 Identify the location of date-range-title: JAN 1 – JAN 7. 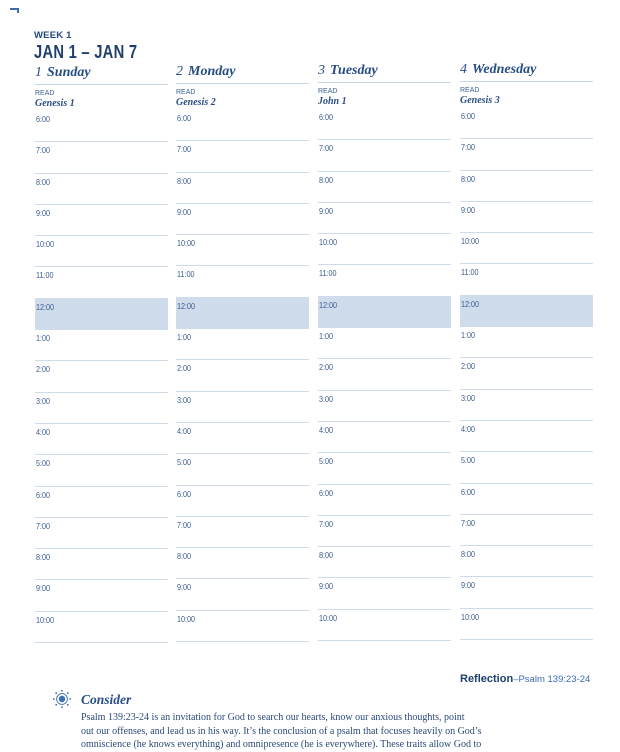
(86, 52).